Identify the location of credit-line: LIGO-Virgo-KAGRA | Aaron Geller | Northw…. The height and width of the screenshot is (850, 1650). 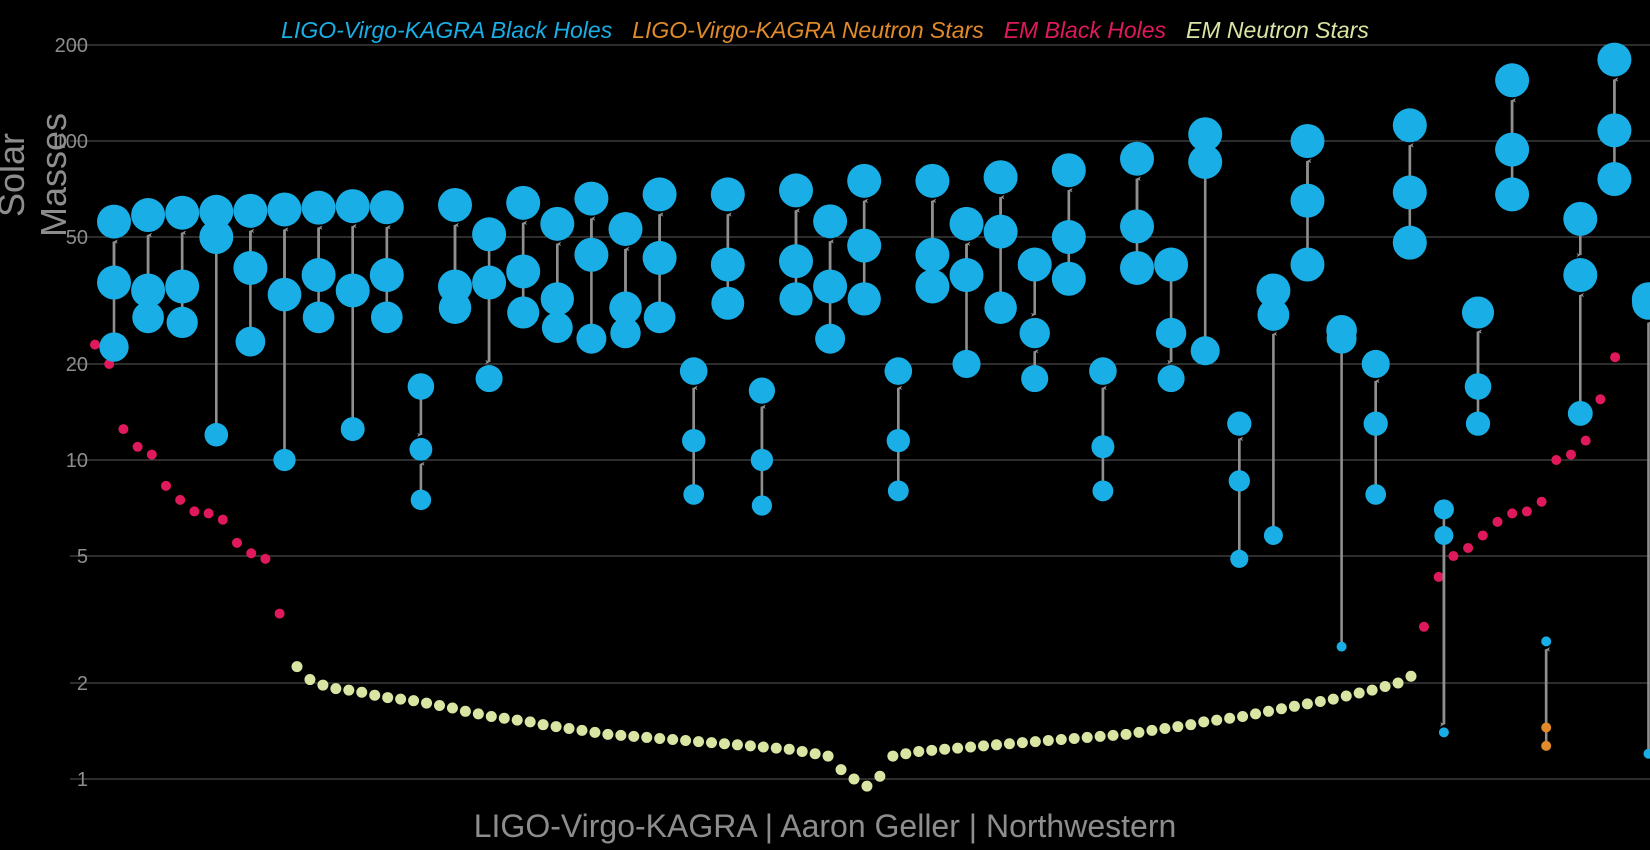
(825, 826).